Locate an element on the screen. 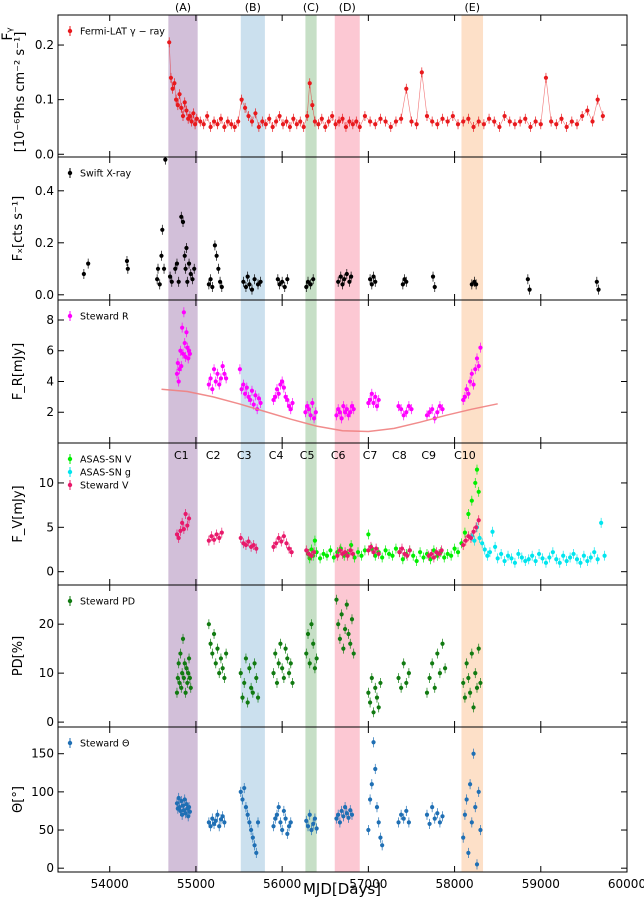  y-tick-label: 0.4 is located at coordinates (44, 191).